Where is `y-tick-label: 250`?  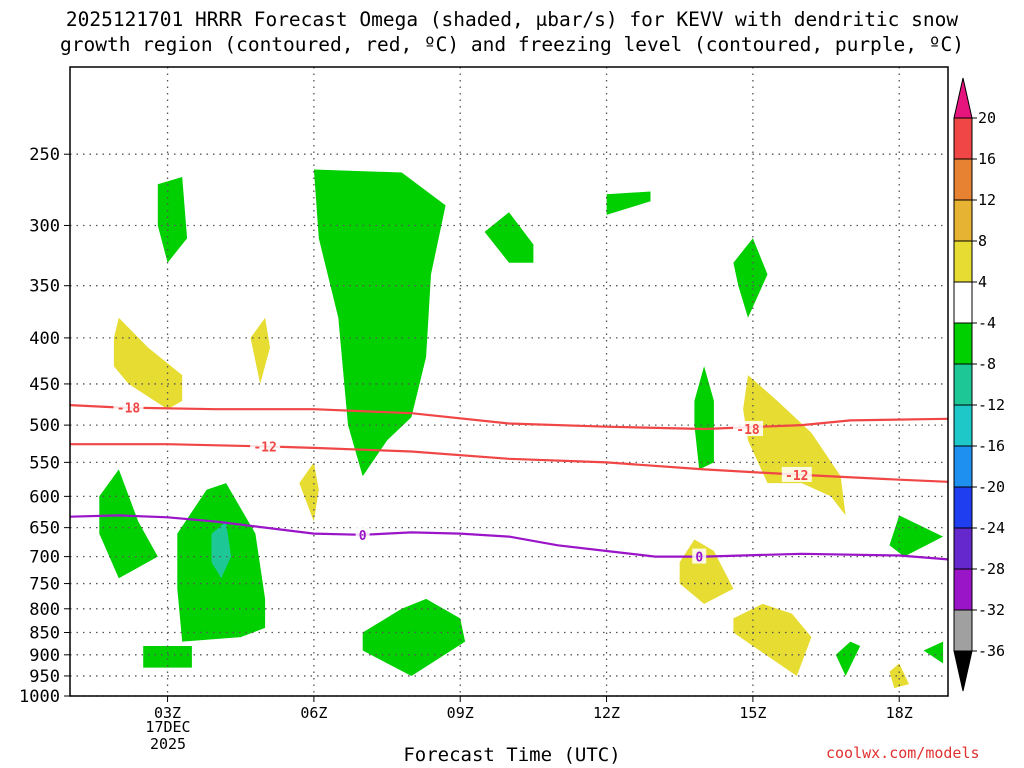 y-tick-label: 250 is located at coordinates (44, 155).